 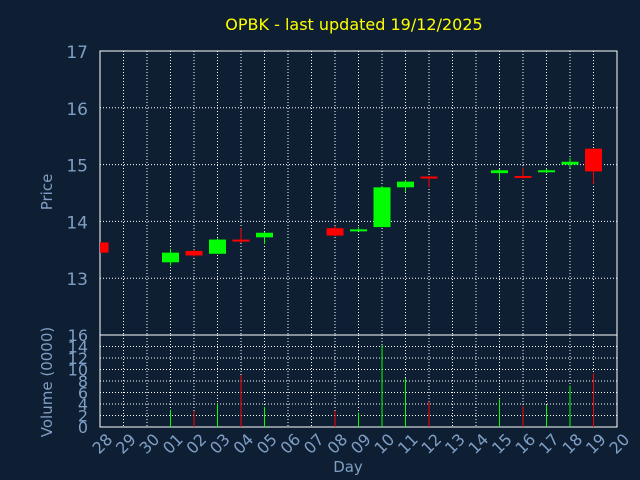 I want to click on price-tick-label: 13, so click(x=77, y=280).